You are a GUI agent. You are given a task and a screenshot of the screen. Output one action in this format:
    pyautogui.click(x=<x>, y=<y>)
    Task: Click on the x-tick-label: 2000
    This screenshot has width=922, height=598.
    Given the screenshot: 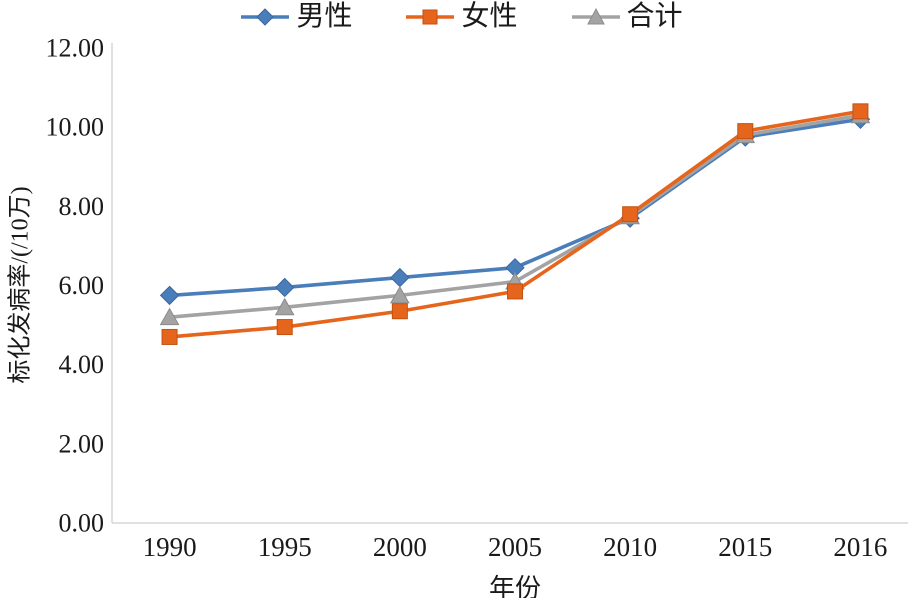 What is the action you would take?
    pyautogui.click(x=400, y=547)
    